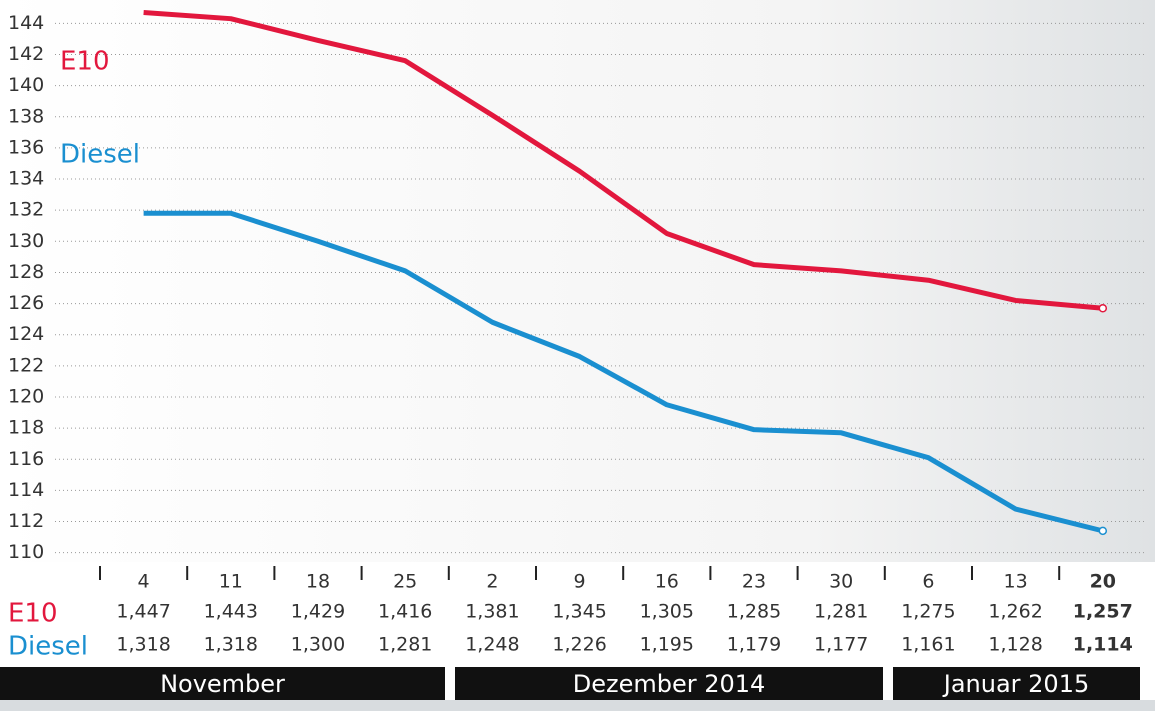  I want to click on x-tick-label: 16, so click(667, 582).